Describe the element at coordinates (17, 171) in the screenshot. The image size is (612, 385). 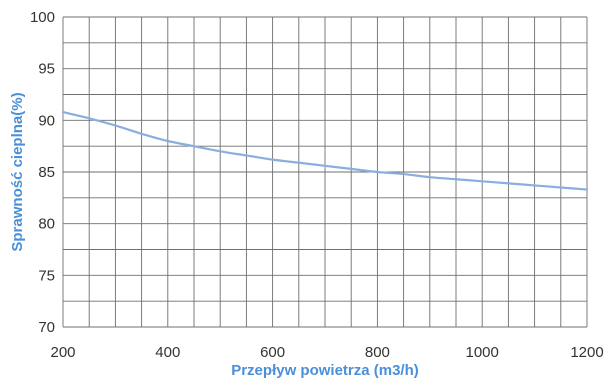
I see `y-axis-title: Sprawność cieplna(%)` at that location.